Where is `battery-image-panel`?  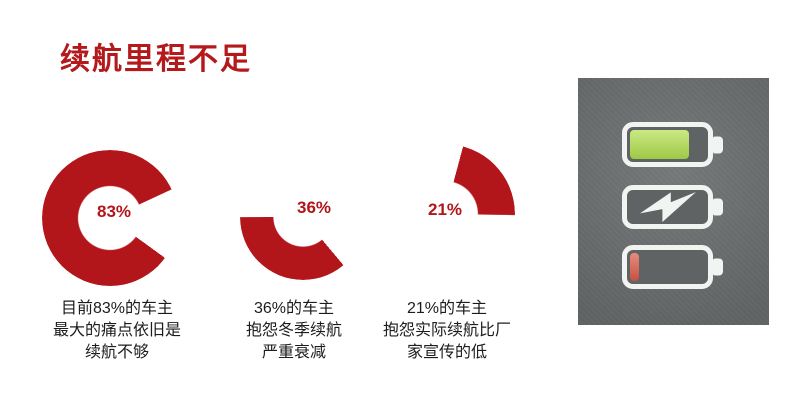 battery-image-panel is located at coordinates (673, 201).